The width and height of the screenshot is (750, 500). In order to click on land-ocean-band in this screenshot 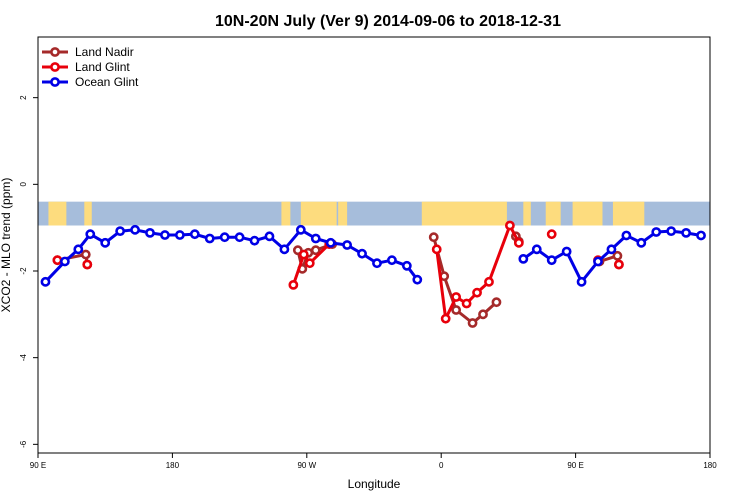, I will do `click(374, 213)`.